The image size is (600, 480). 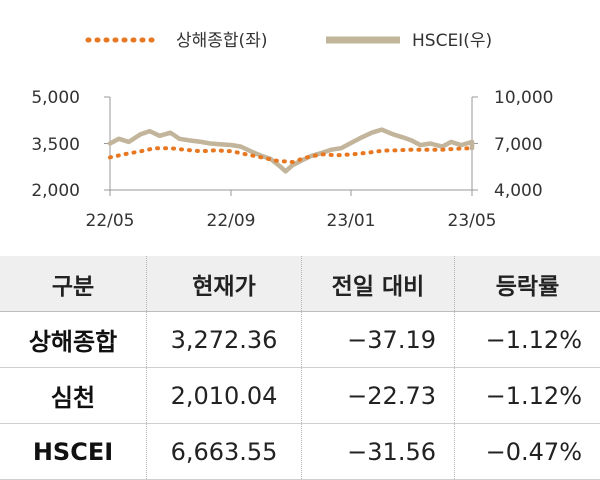 What do you see at coordinates (55, 191) in the screenshot?
I see `left-tick-label: 2,000` at bounding box center [55, 191].